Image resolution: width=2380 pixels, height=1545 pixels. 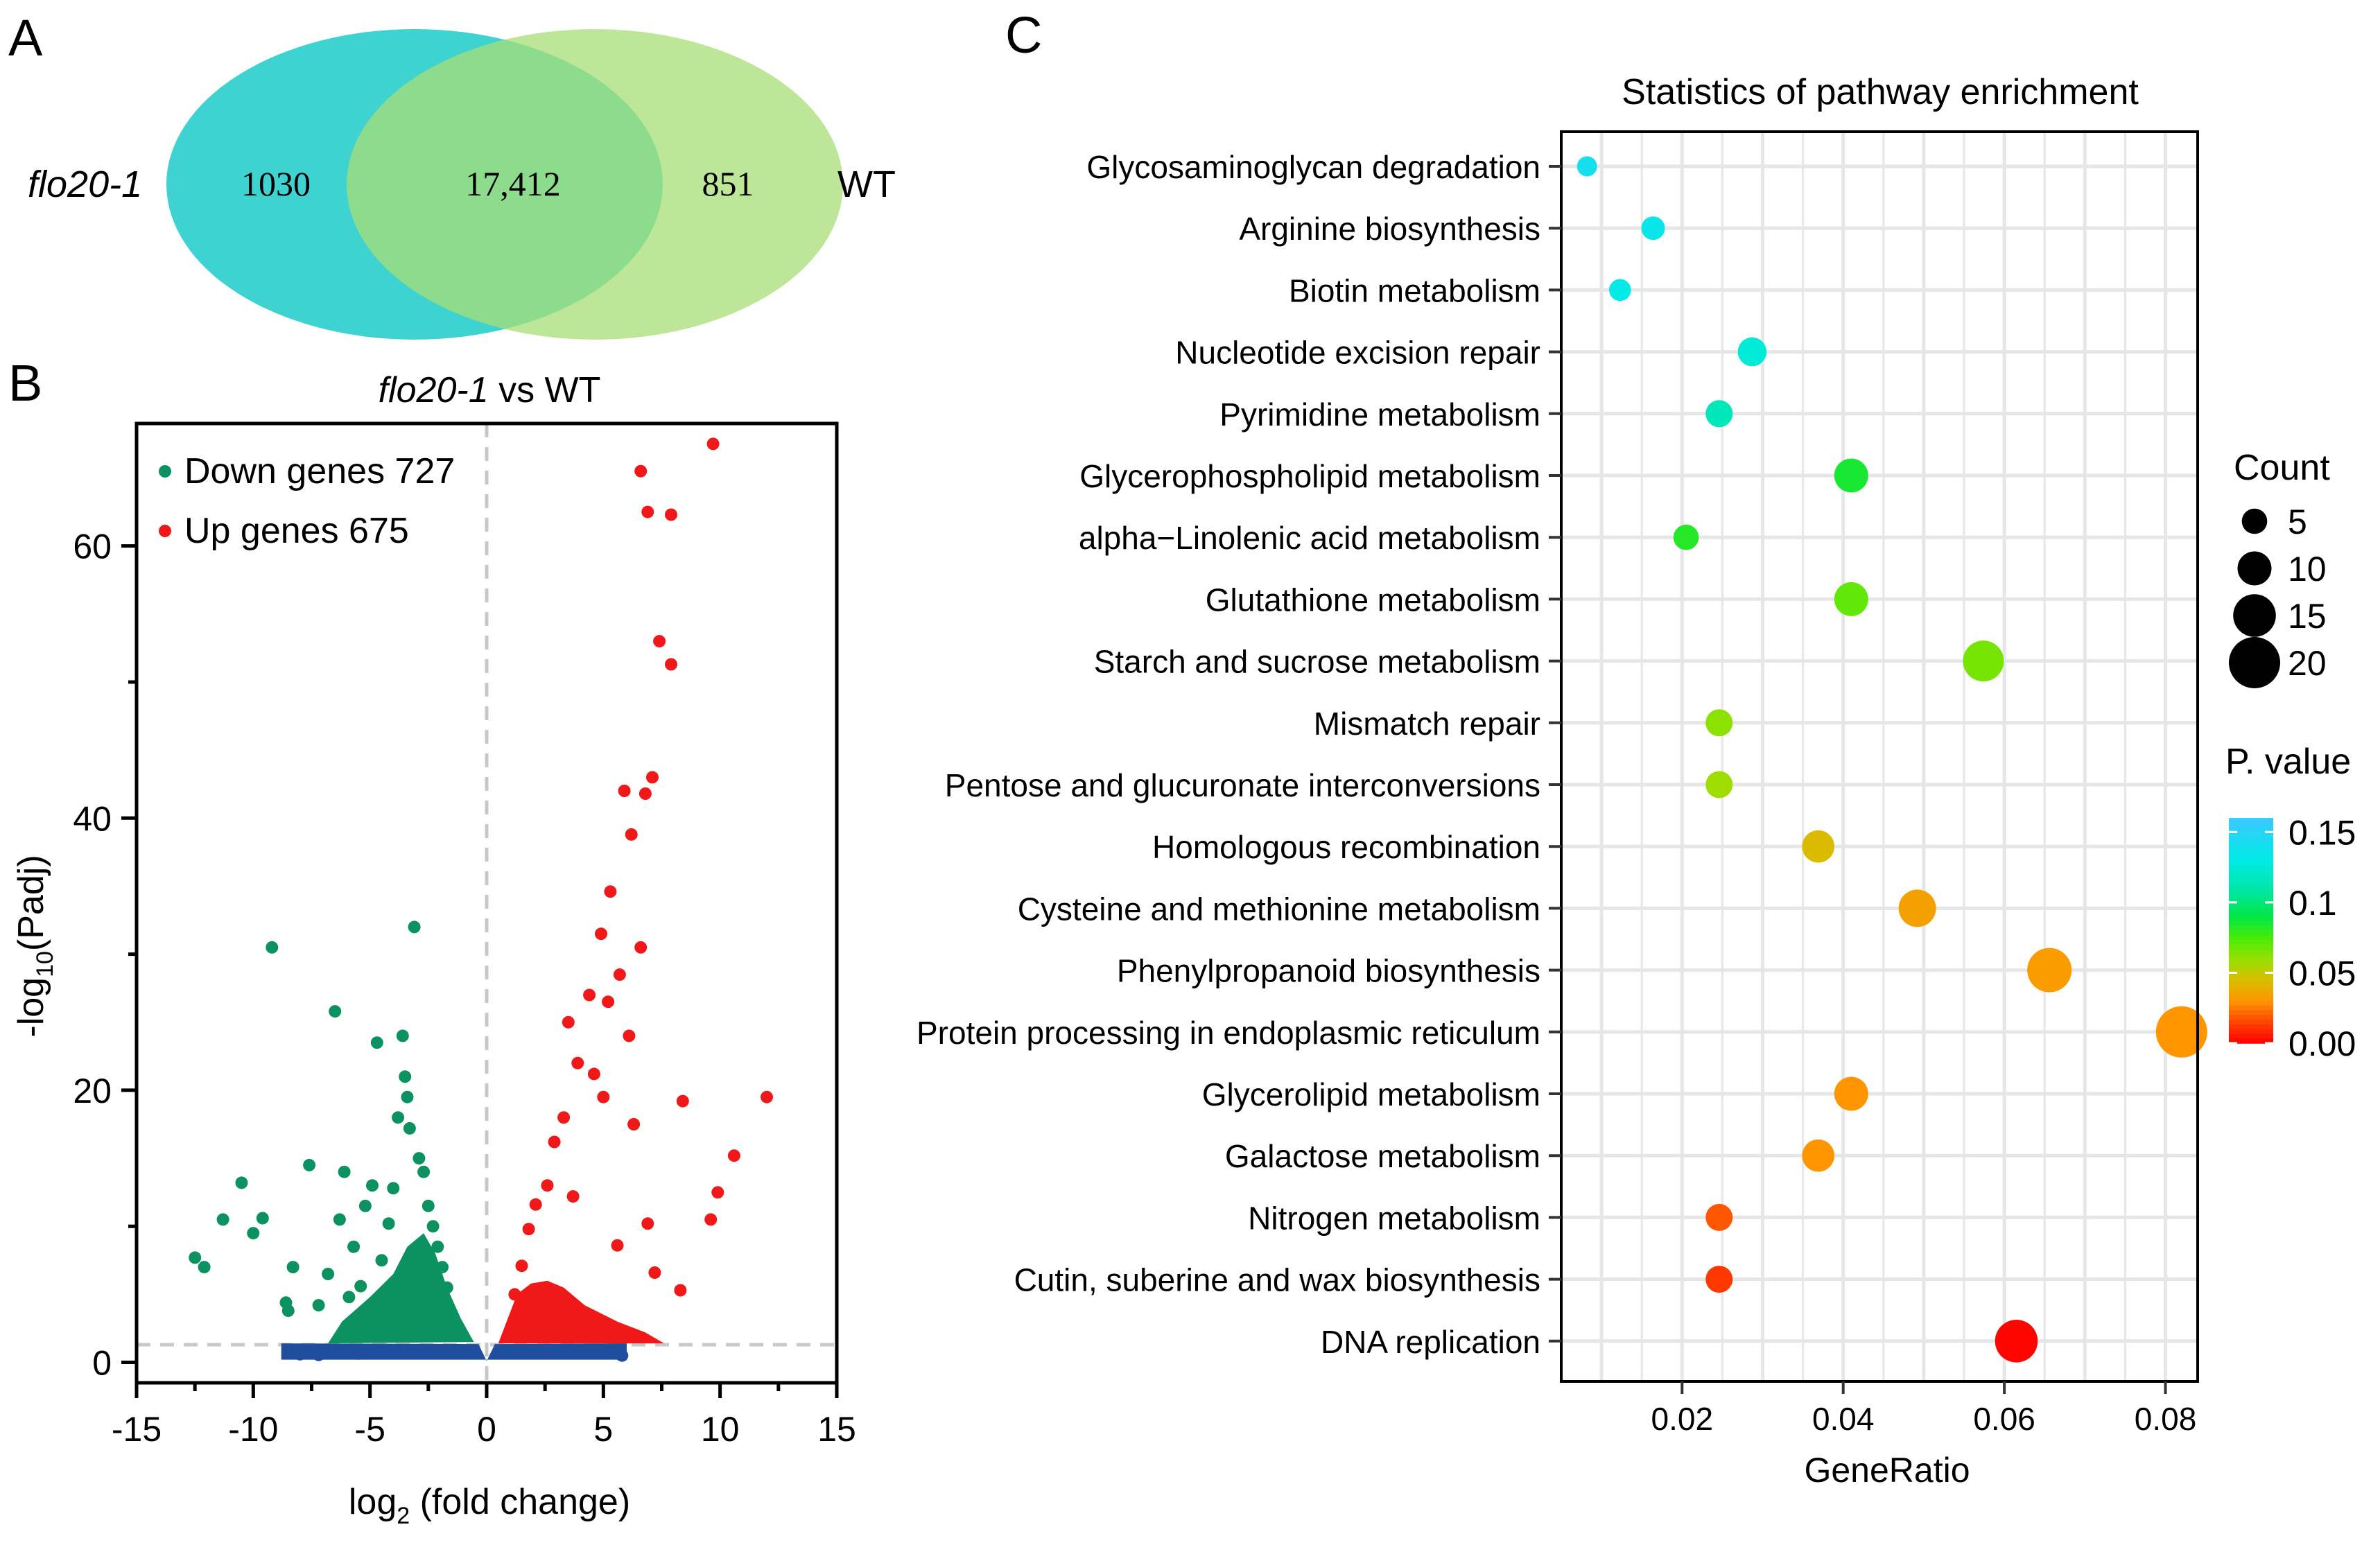 I want to click on volcano-x-axis: -15 -10 -5 0 5 10 15, so click(x=484, y=1416).